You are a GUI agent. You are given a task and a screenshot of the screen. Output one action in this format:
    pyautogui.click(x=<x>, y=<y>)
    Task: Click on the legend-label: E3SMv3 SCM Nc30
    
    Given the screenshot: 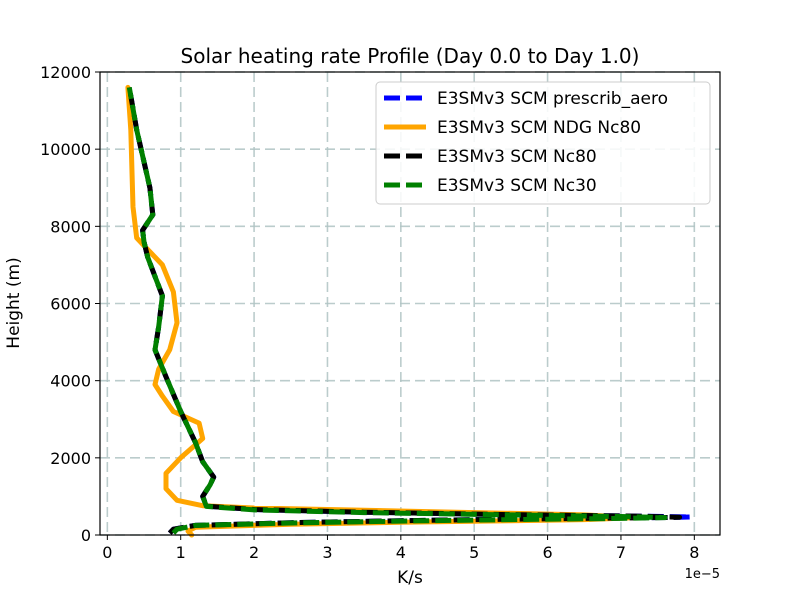 What is the action you would take?
    pyautogui.click(x=517, y=186)
    